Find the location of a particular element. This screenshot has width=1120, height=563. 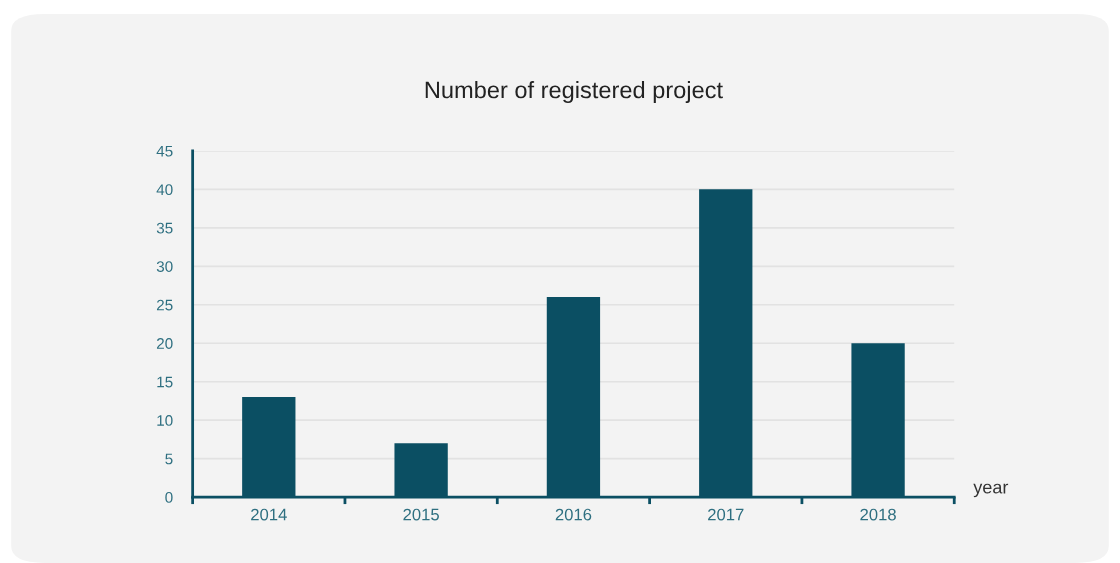

y-tick-label: 5 is located at coordinates (169, 459).